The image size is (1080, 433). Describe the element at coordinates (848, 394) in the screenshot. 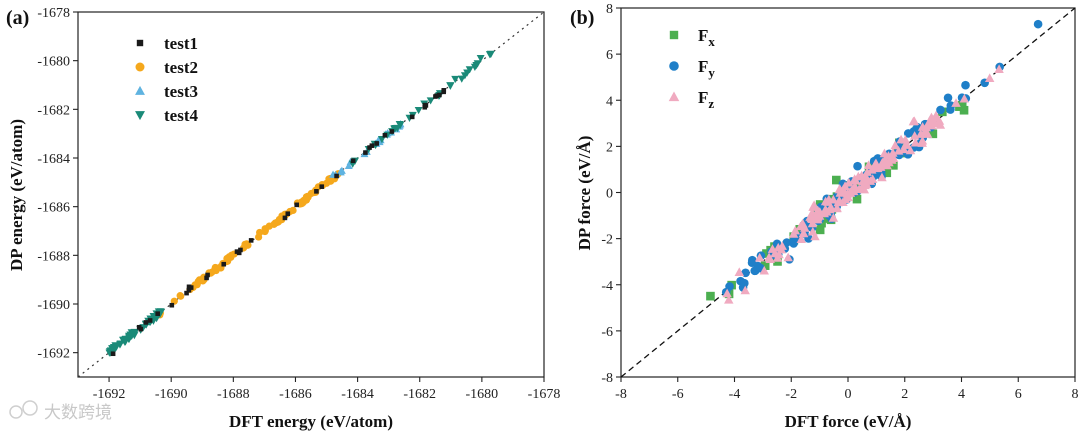

I see `b-x-tick-label: 0` at that location.